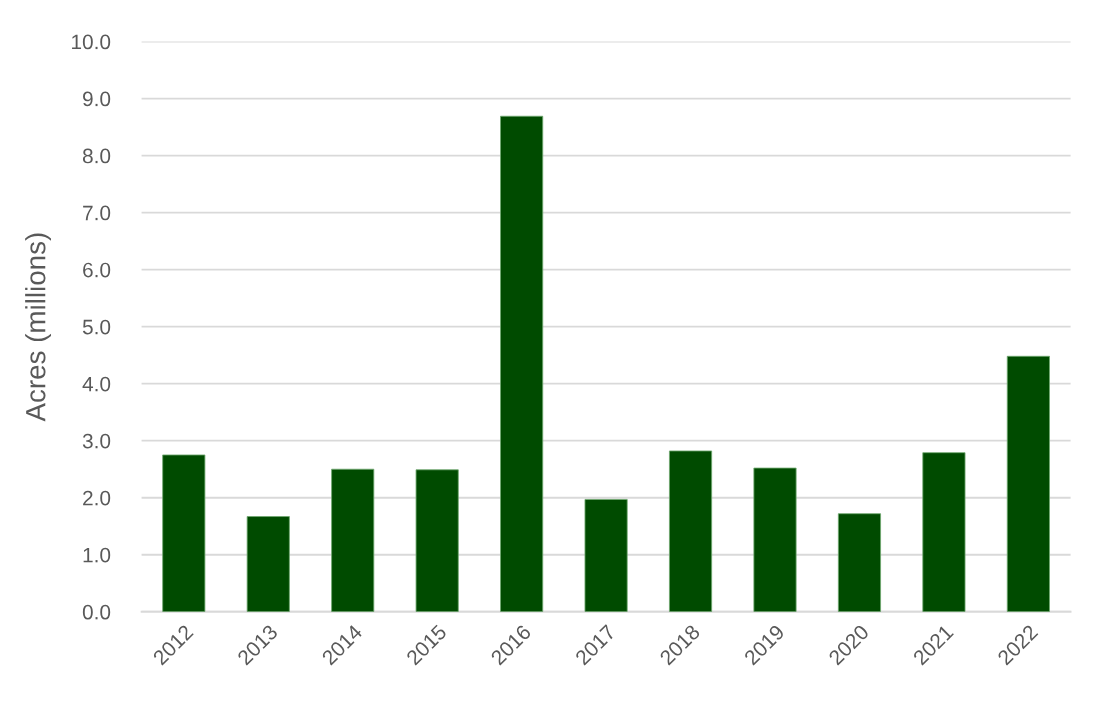 The image size is (1106, 704). I want to click on y-tick-label: 7.0, so click(97, 213).